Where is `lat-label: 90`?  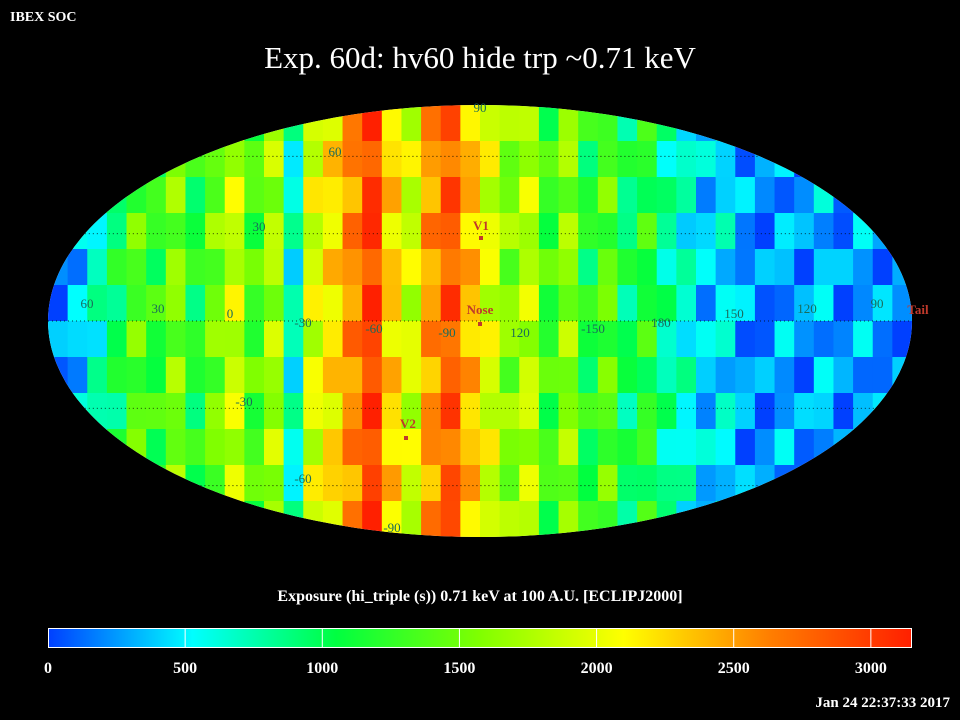 lat-label: 90 is located at coordinates (480, 107).